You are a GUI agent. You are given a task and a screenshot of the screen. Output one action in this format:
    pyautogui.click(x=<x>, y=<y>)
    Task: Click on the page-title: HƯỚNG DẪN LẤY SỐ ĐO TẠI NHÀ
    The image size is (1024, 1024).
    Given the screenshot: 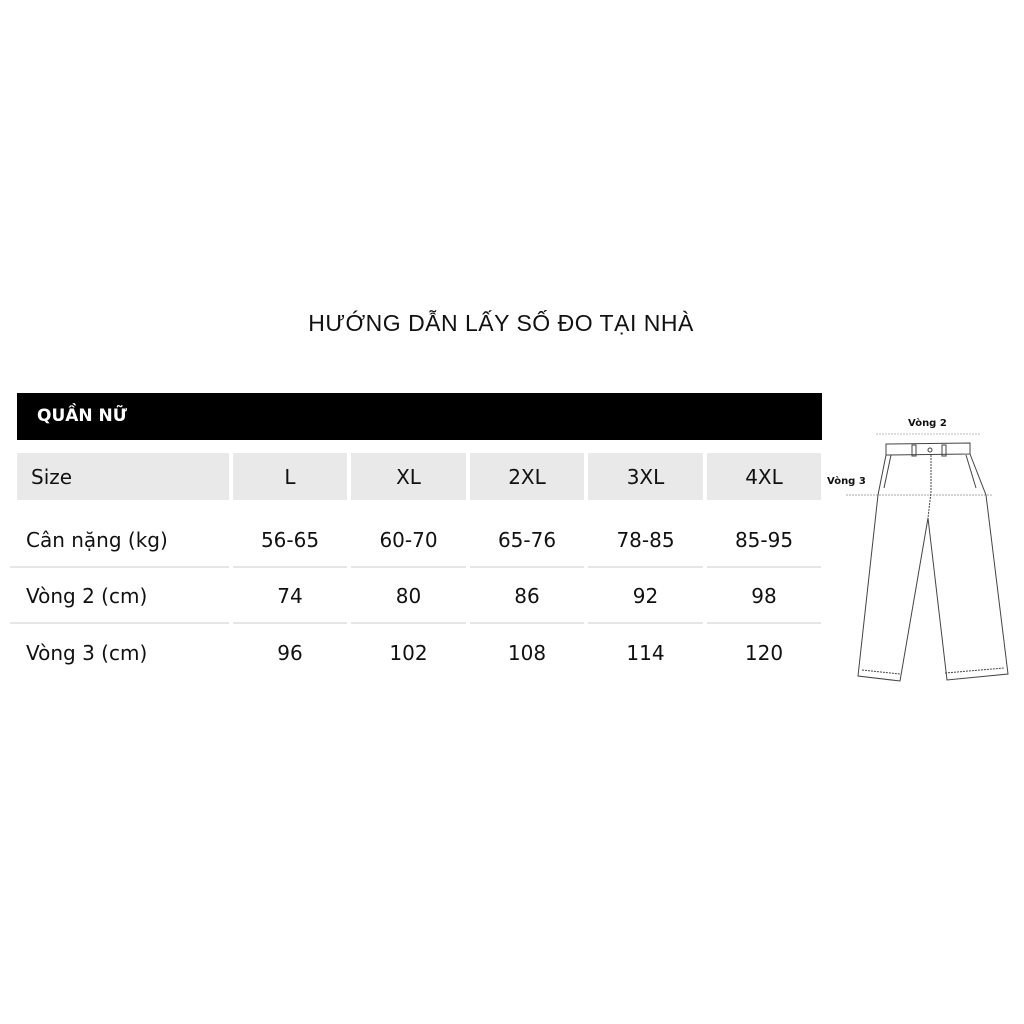 What is the action you would take?
    pyautogui.click(x=501, y=323)
    